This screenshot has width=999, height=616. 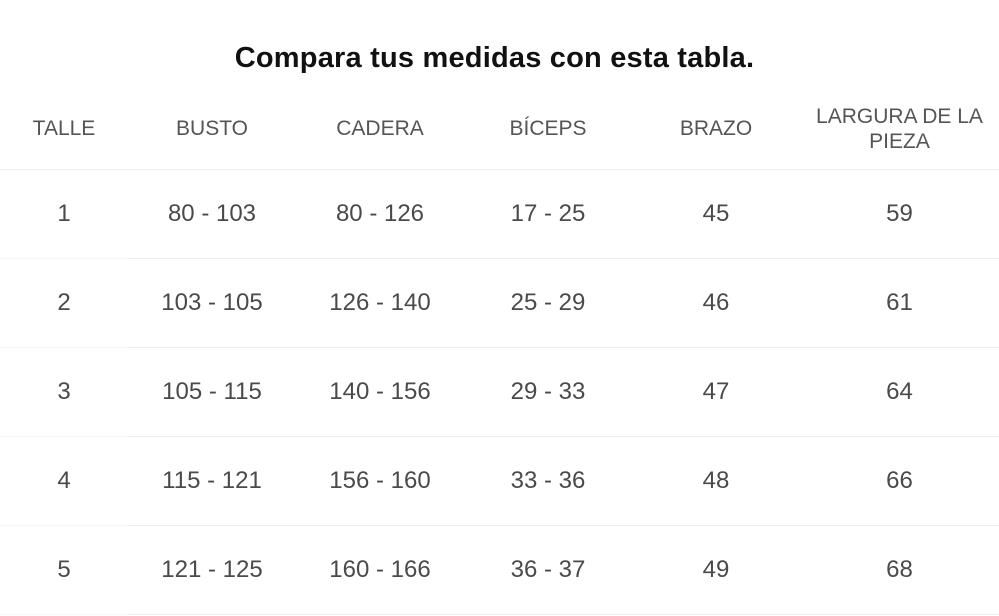 What do you see at coordinates (716, 303) in the screenshot?
I see `cell-brazo: 46` at bounding box center [716, 303].